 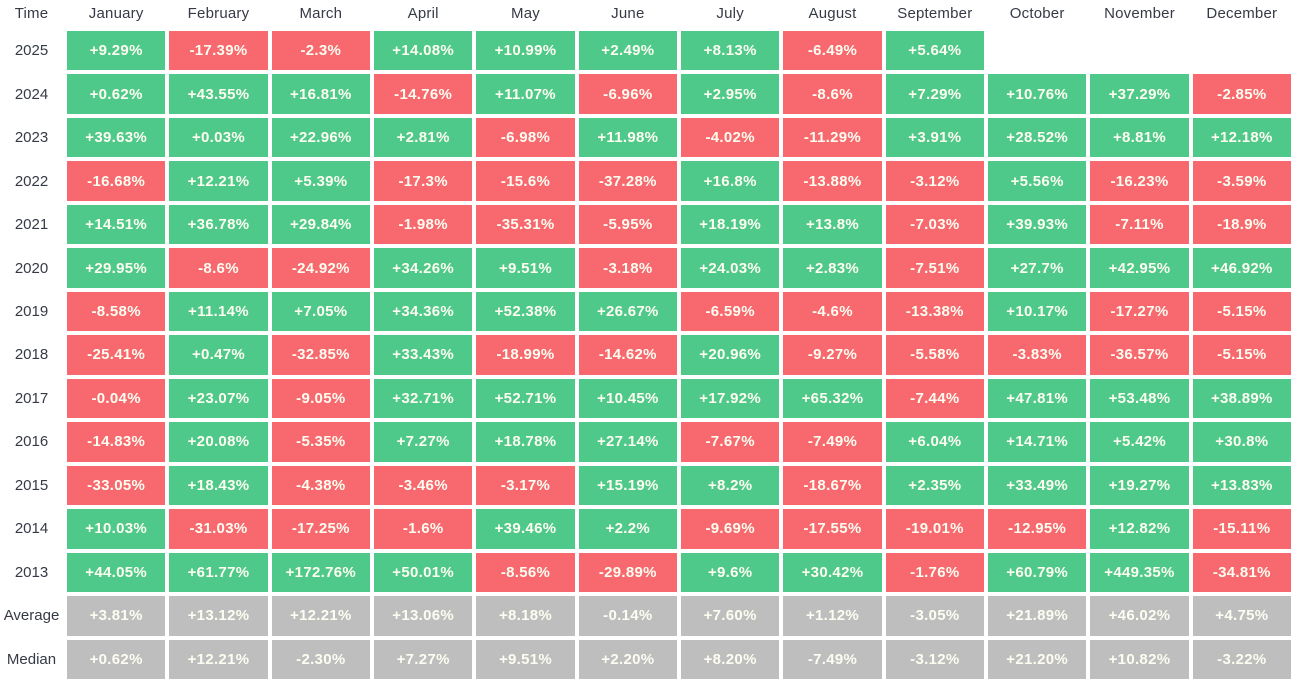 I want to click on return-cell: -16.23%, so click(x=1139, y=181).